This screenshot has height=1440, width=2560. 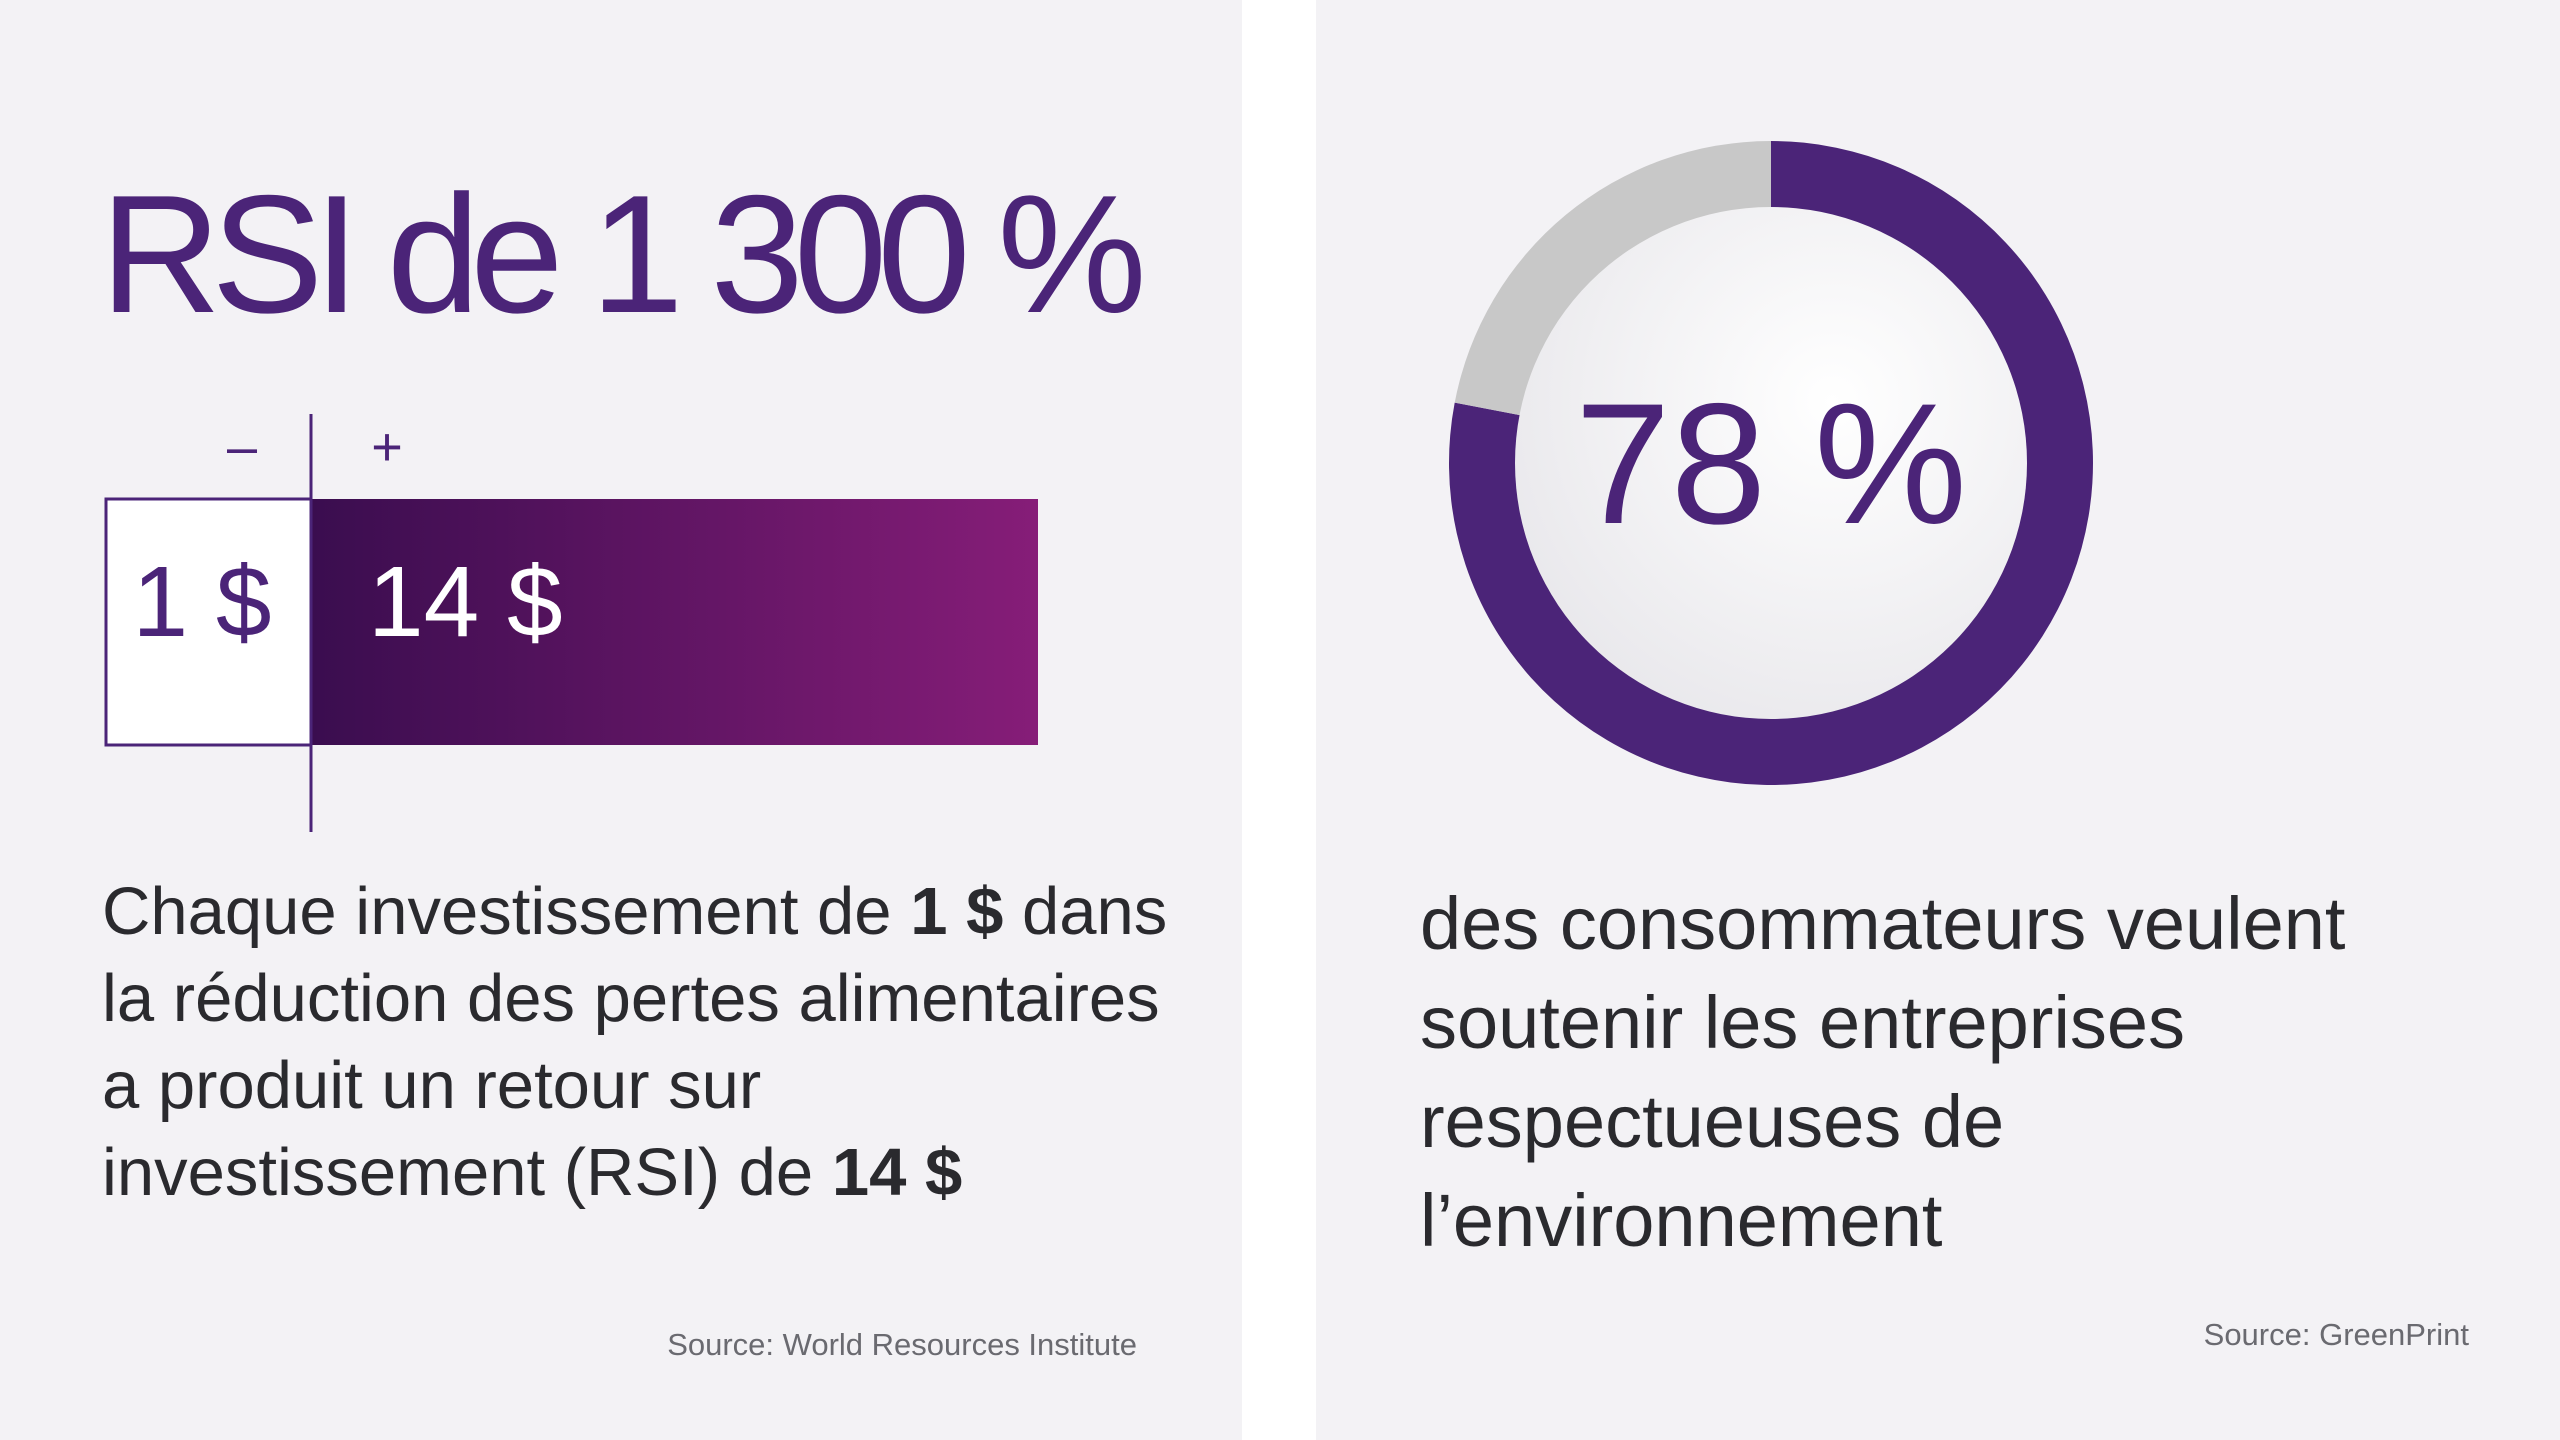 I want to click on return-bar, so click(x=674, y=622).